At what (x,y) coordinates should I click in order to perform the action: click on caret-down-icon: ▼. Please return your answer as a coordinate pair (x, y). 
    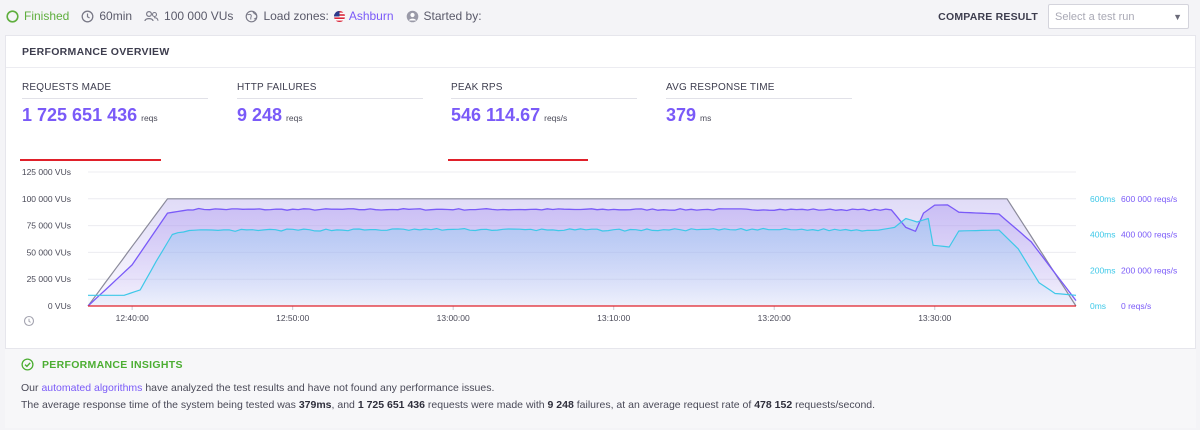
    Looking at the image, I should click on (1177, 16).